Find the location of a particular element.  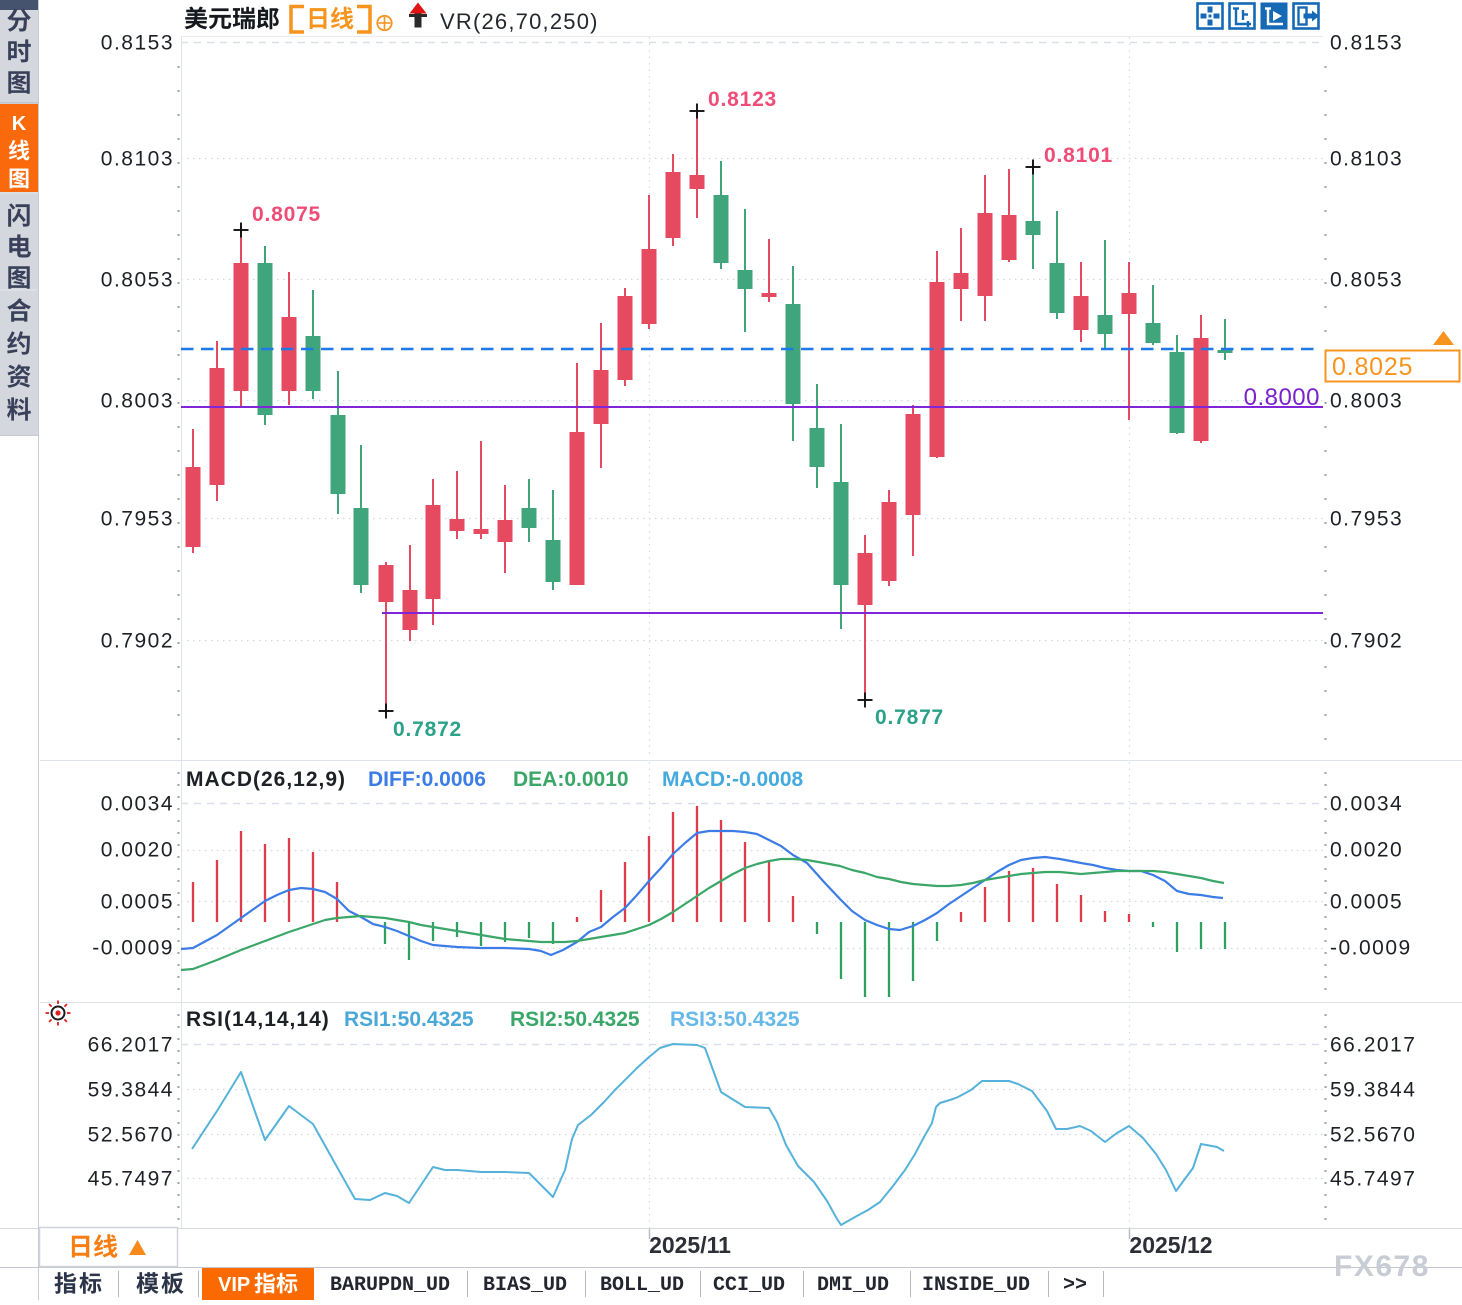

svg-text: RSI1:50.4325 is located at coordinates (409, 1019).